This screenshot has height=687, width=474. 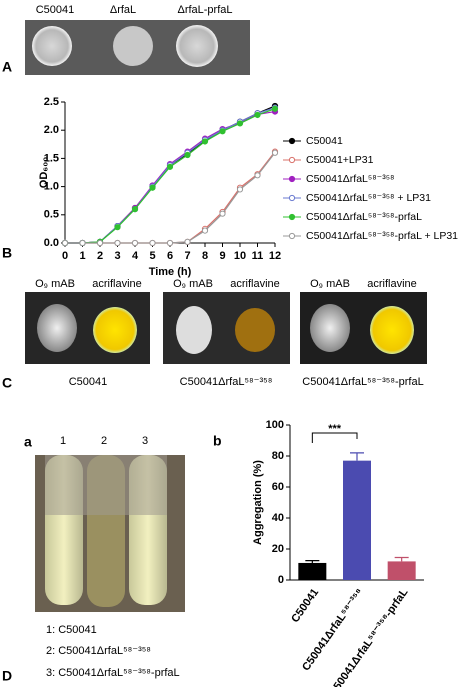 What do you see at coordinates (51, 187) in the screenshot?
I see `y-tick-label: 1.0` at bounding box center [51, 187].